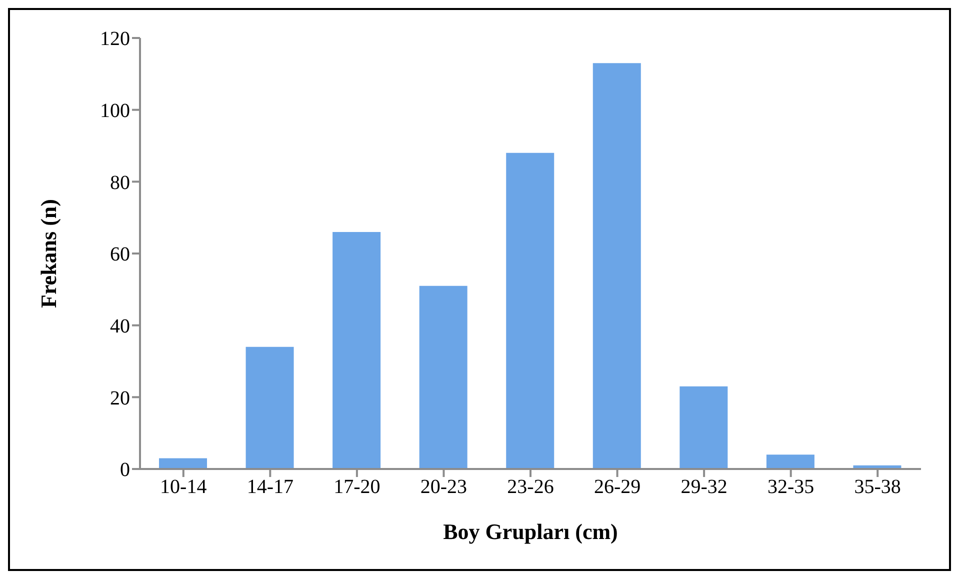  Describe the element at coordinates (120, 326) in the screenshot. I see `y-tick-label: 40` at that location.